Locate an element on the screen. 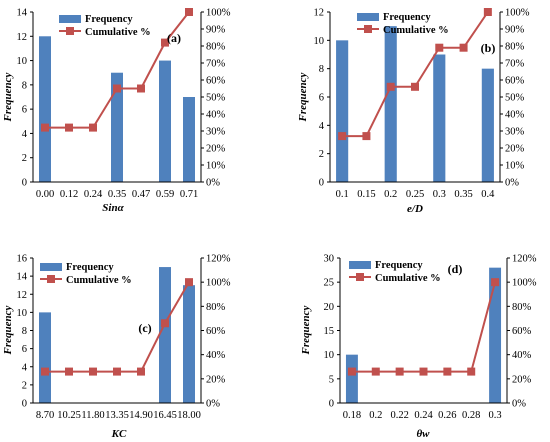 The width and height of the screenshot is (550, 442). x-tick-label: 0.26 is located at coordinates (447, 415).